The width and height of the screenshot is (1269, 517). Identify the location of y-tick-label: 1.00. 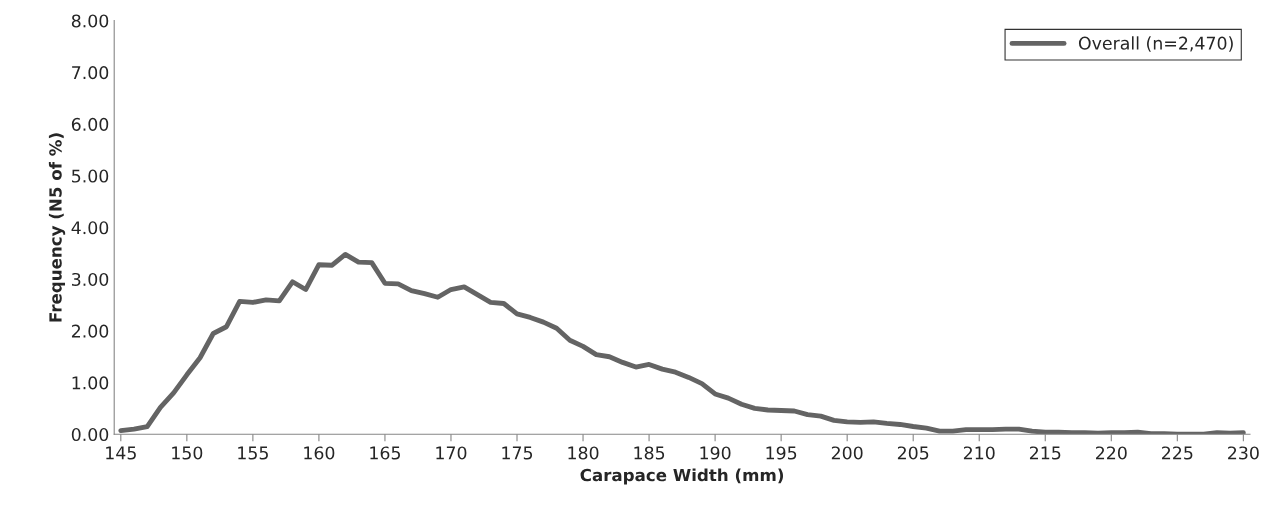
(90, 383).